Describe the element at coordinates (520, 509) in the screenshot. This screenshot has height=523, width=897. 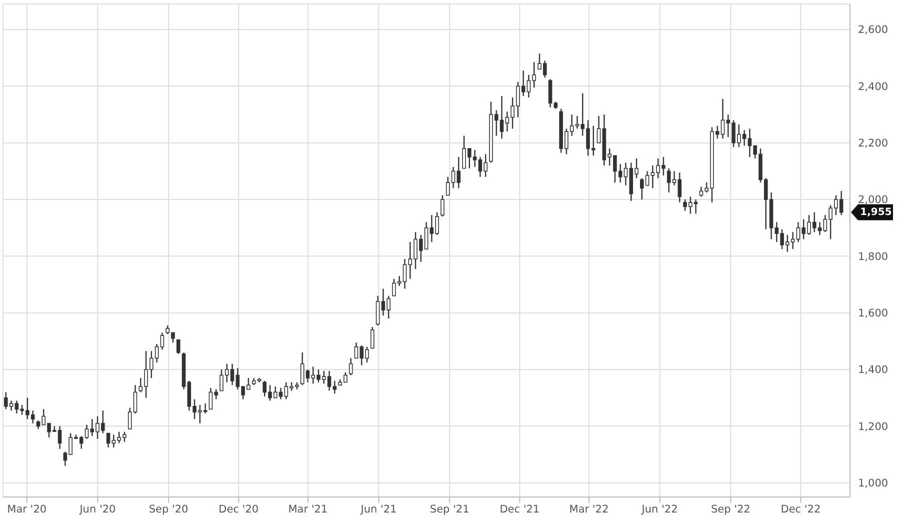
I see `x-tick-label: Dec '21` at that location.